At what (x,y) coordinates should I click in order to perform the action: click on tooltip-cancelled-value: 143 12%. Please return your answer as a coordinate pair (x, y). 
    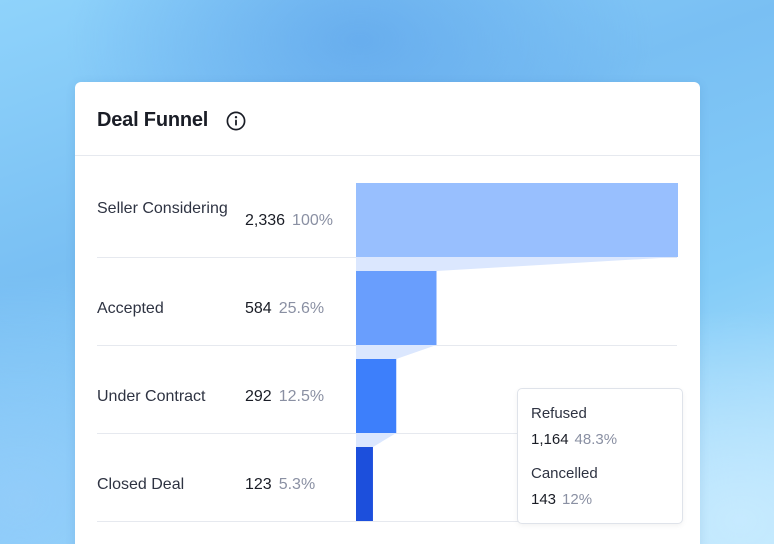
    Looking at the image, I should click on (562, 499).